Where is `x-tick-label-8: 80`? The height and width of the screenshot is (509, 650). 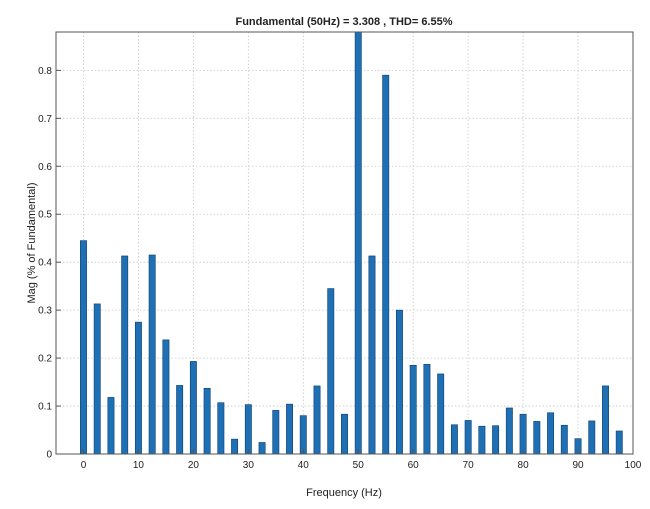
x-tick-label-8: 80 is located at coordinates (524, 465).